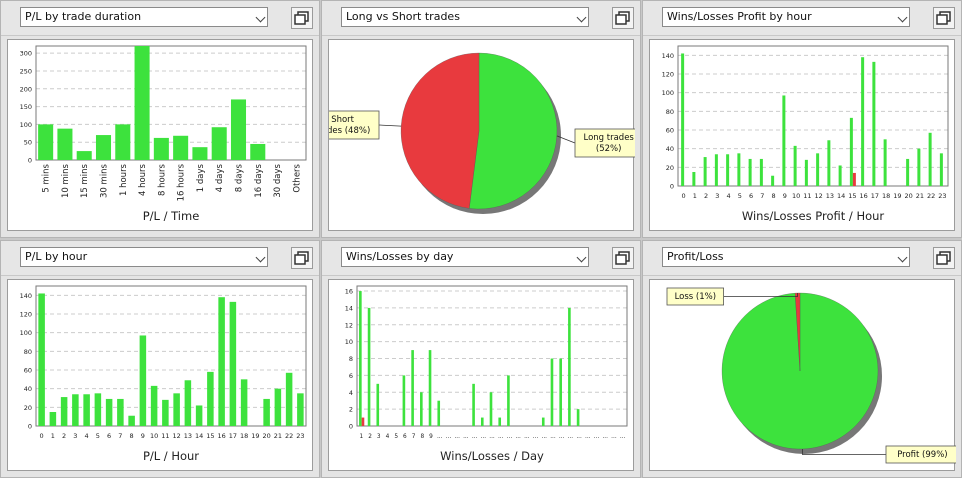 The image size is (962, 478). I want to click on chart-type-select: P/L by trade duration, so click(144, 17).